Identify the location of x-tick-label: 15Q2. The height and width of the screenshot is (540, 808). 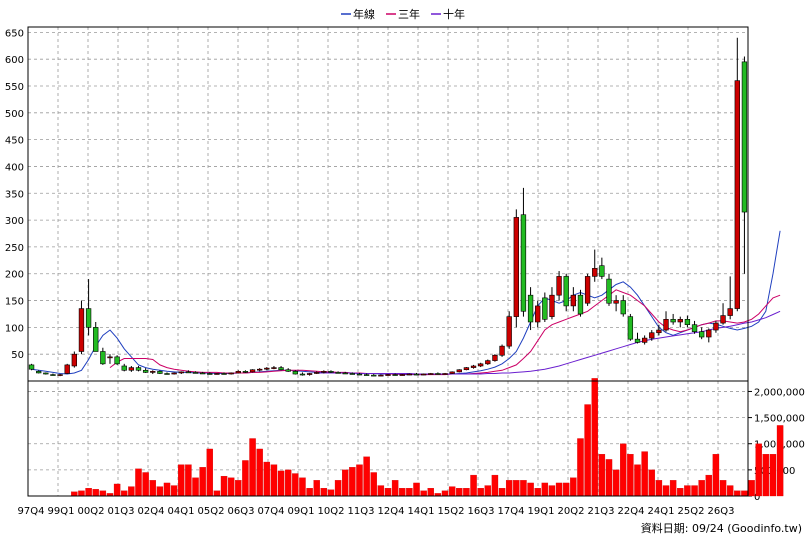
(451, 511).